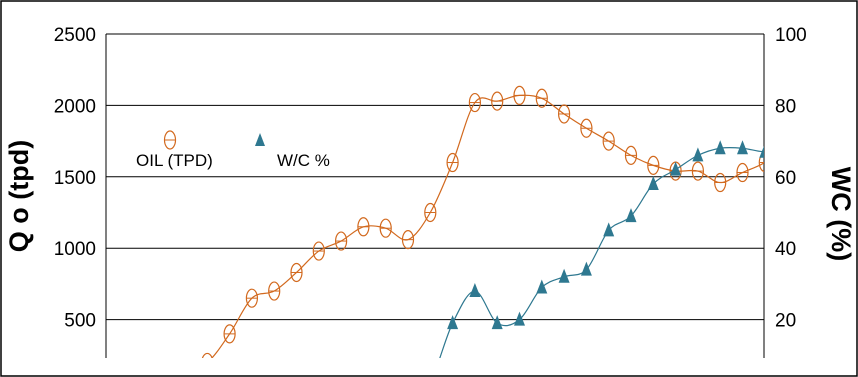 The height and width of the screenshot is (377, 858). What do you see at coordinates (19, 196) in the screenshot?
I see `left-axis-label: Q o (tpd)` at bounding box center [19, 196].